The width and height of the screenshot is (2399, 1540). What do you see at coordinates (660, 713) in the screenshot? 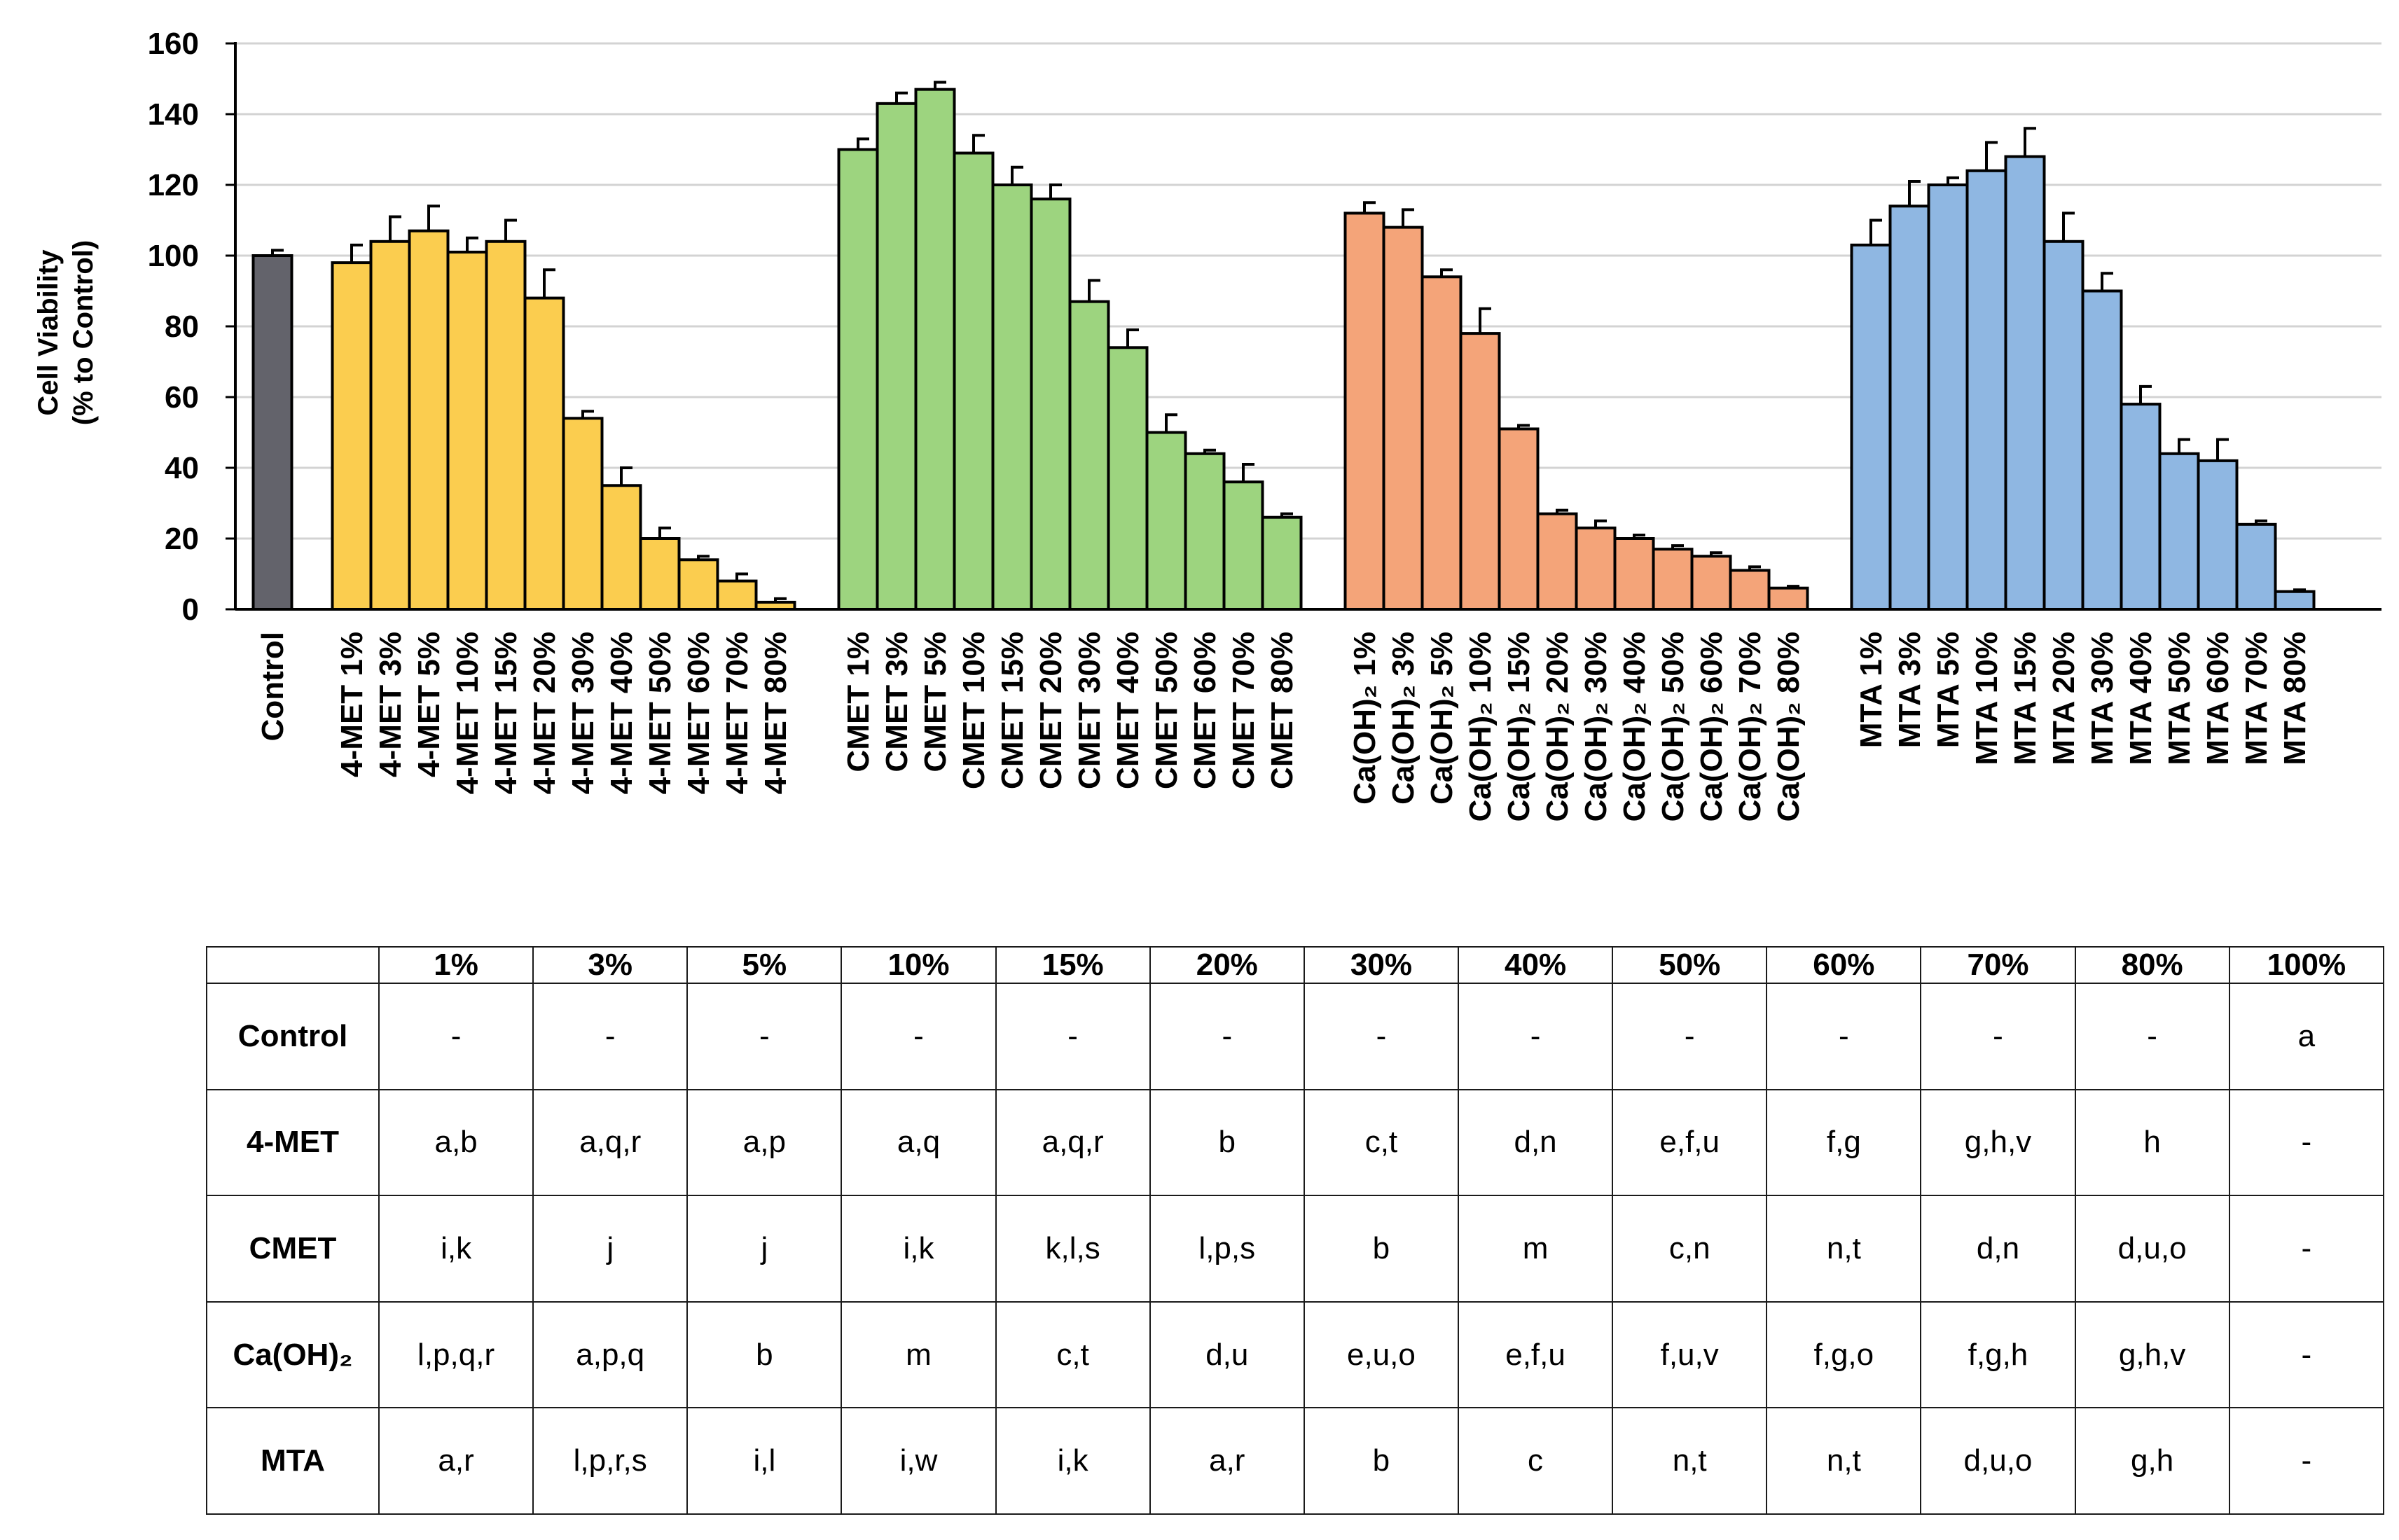
I see `x-category-label: 4-MET 50%` at bounding box center [660, 713].